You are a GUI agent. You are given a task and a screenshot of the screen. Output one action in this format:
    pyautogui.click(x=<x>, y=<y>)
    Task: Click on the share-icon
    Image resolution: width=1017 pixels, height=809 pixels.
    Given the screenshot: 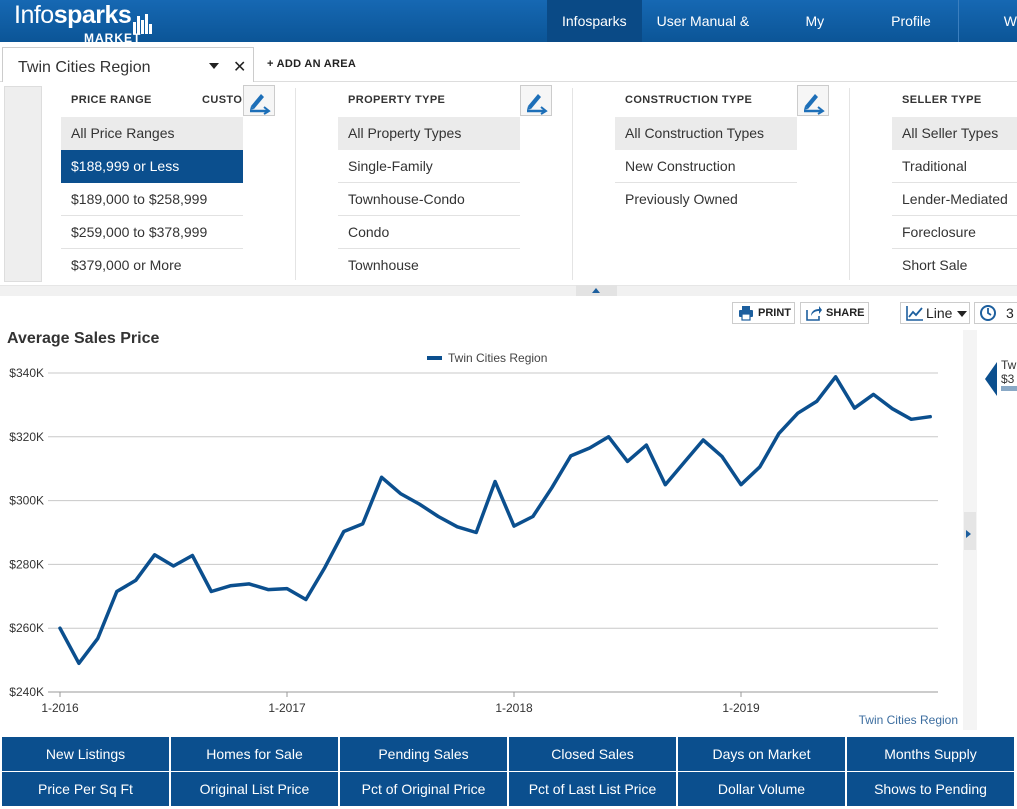 What is the action you would take?
    pyautogui.click(x=814, y=313)
    